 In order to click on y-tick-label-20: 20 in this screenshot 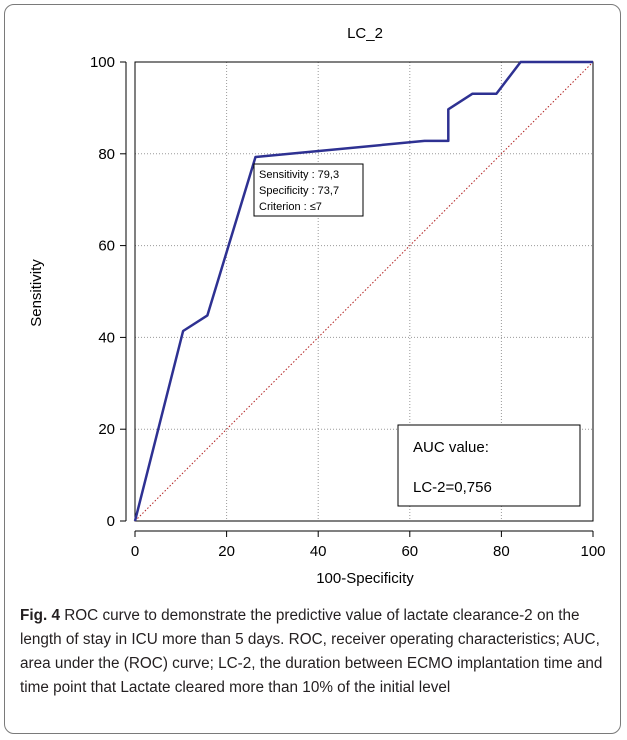, I will do `click(106, 429)`.